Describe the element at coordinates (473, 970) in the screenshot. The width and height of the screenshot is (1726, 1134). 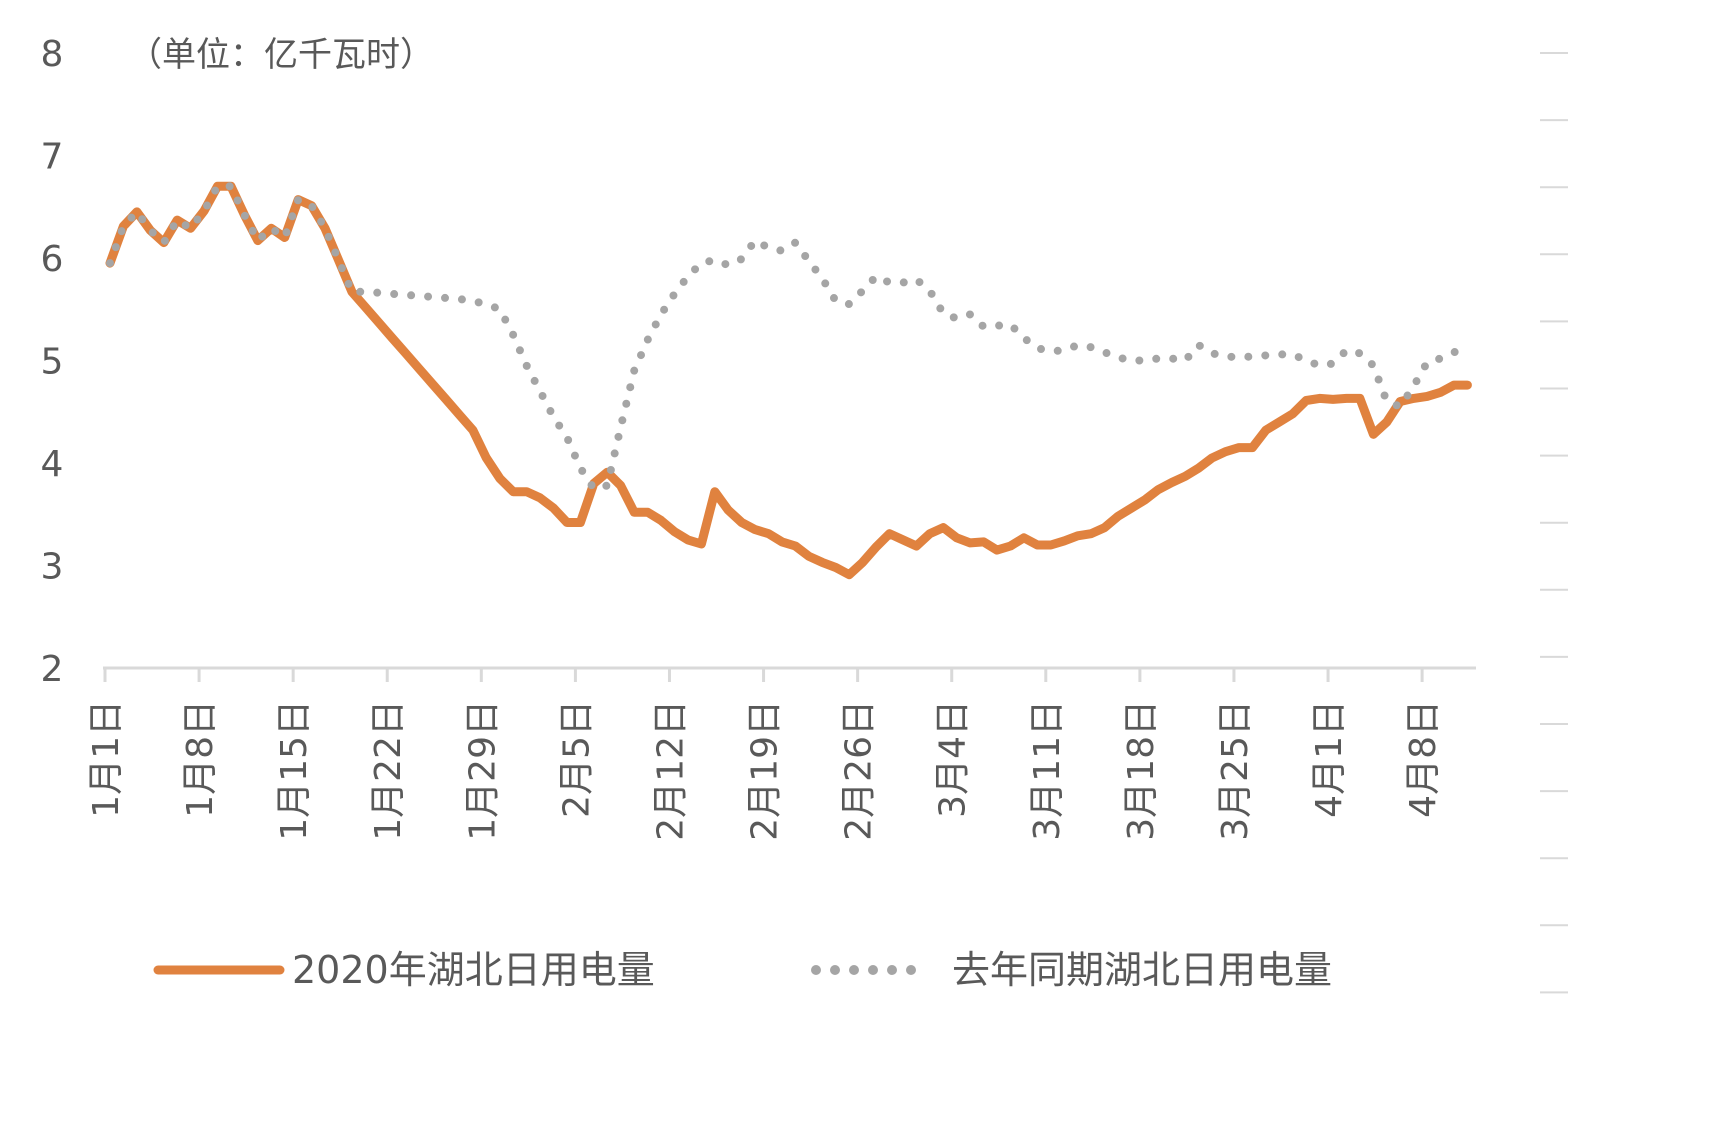
I see `legend-label-2020: 2020年湖北日用电量` at that location.